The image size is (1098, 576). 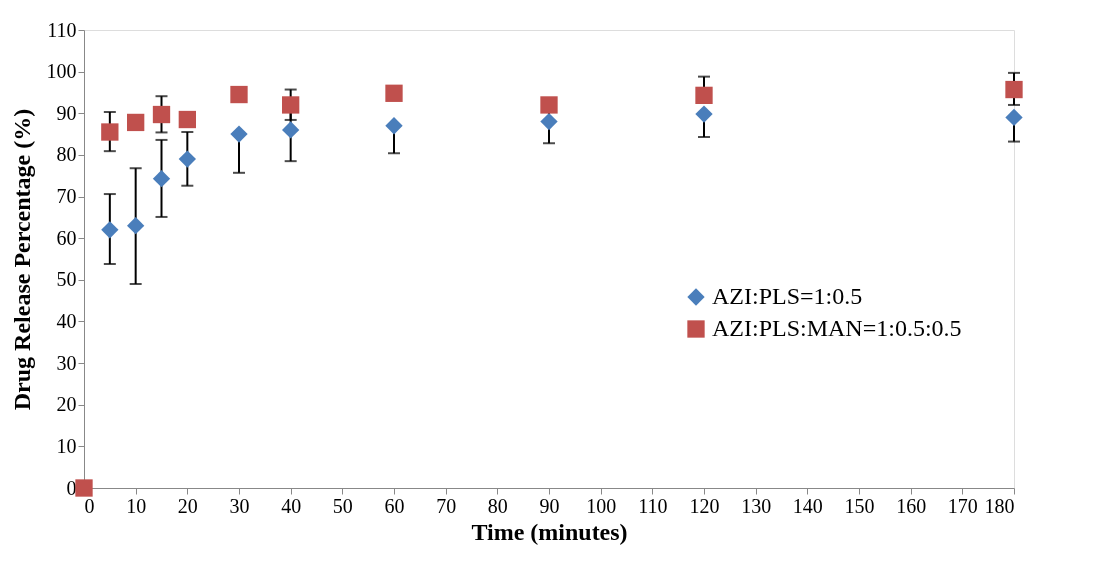 I want to click on y-tick-label: 100, so click(x=61, y=71).